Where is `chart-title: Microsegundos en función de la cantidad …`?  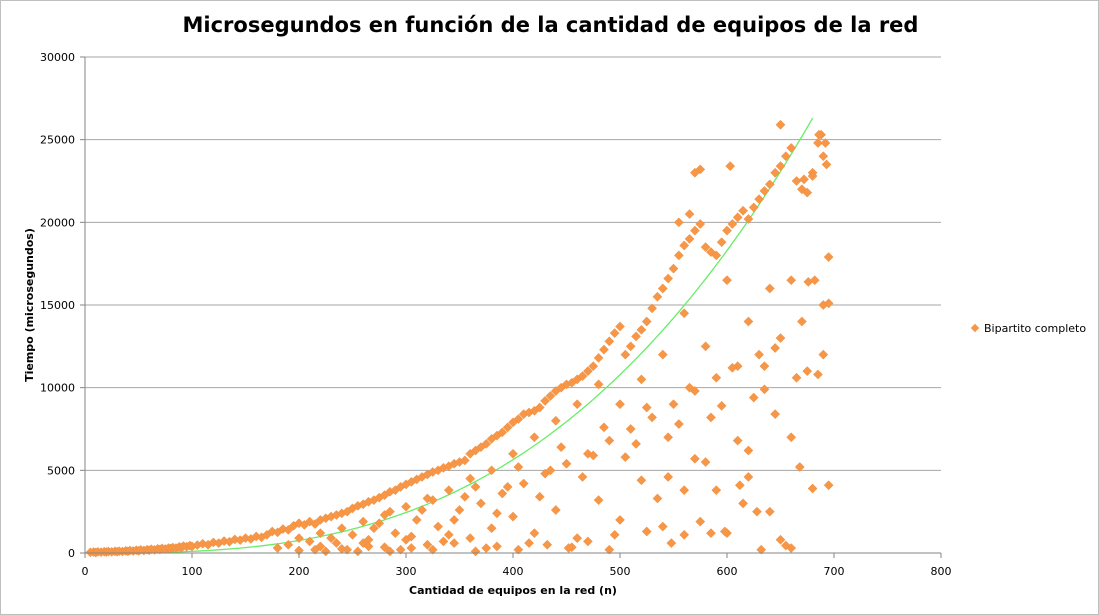
chart-title: Microsegundos en función de la cantidad … is located at coordinates (550, 25).